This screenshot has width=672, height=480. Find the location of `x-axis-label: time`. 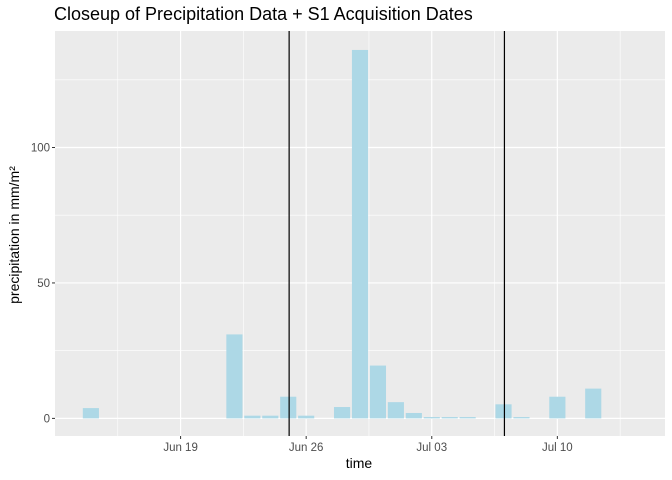

x-axis-label: time is located at coordinates (359, 463).